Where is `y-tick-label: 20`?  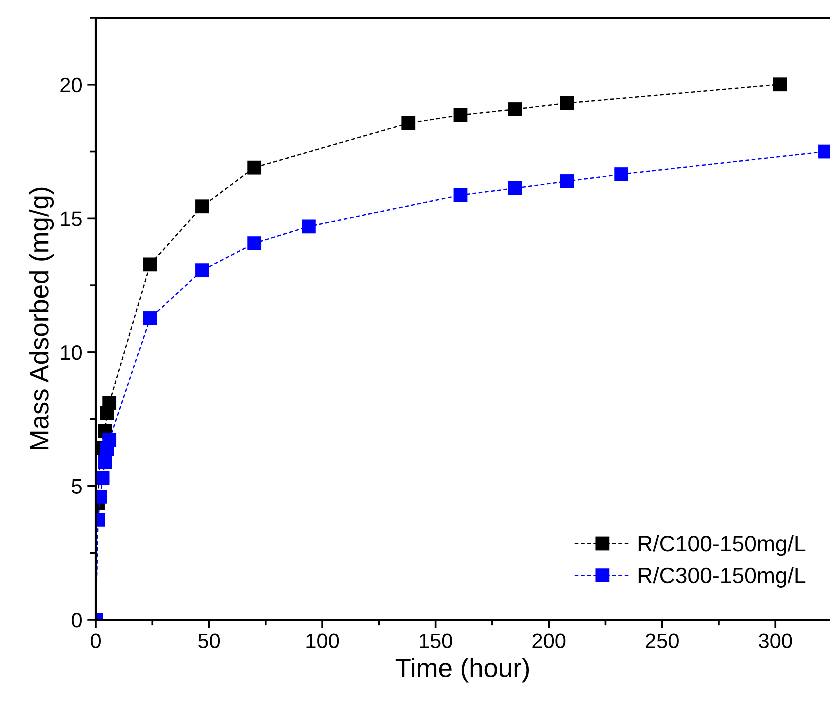 y-tick-label: 20 is located at coordinates (71, 85).